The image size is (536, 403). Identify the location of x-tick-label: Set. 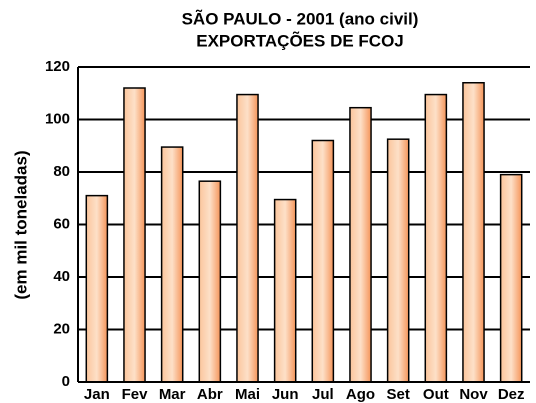
(397, 394).